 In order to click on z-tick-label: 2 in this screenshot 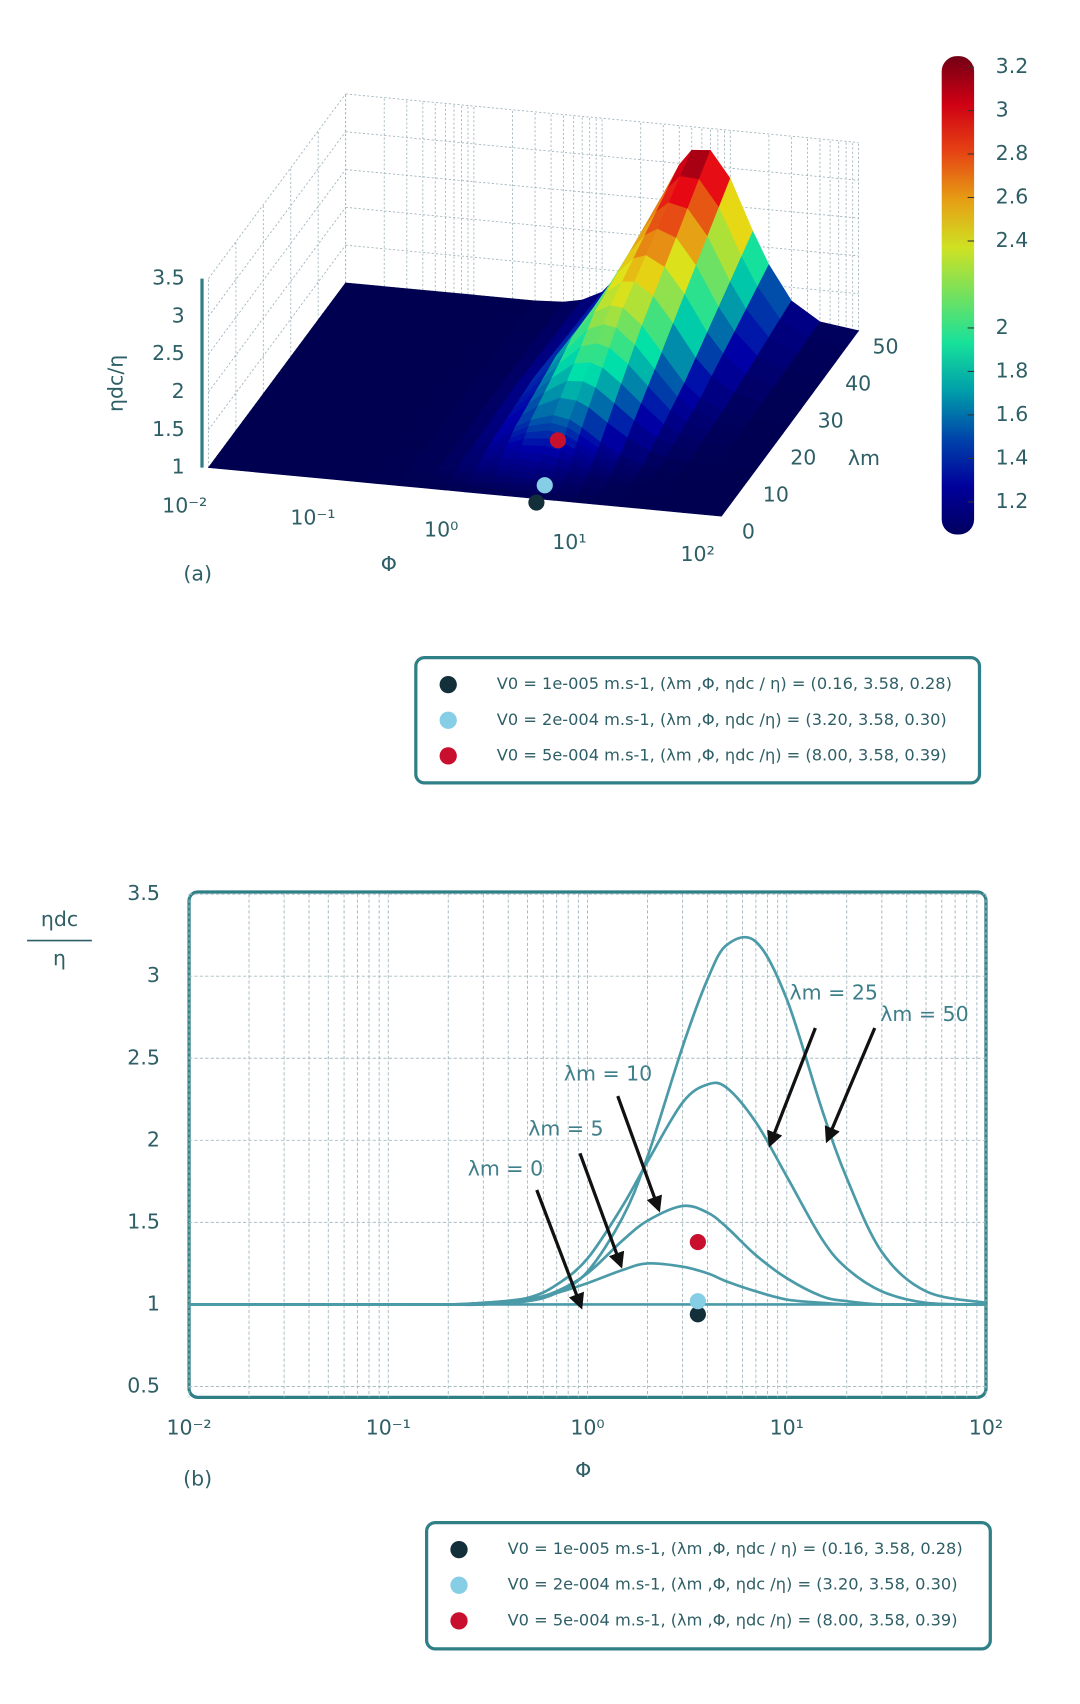, I will do `click(178, 391)`.